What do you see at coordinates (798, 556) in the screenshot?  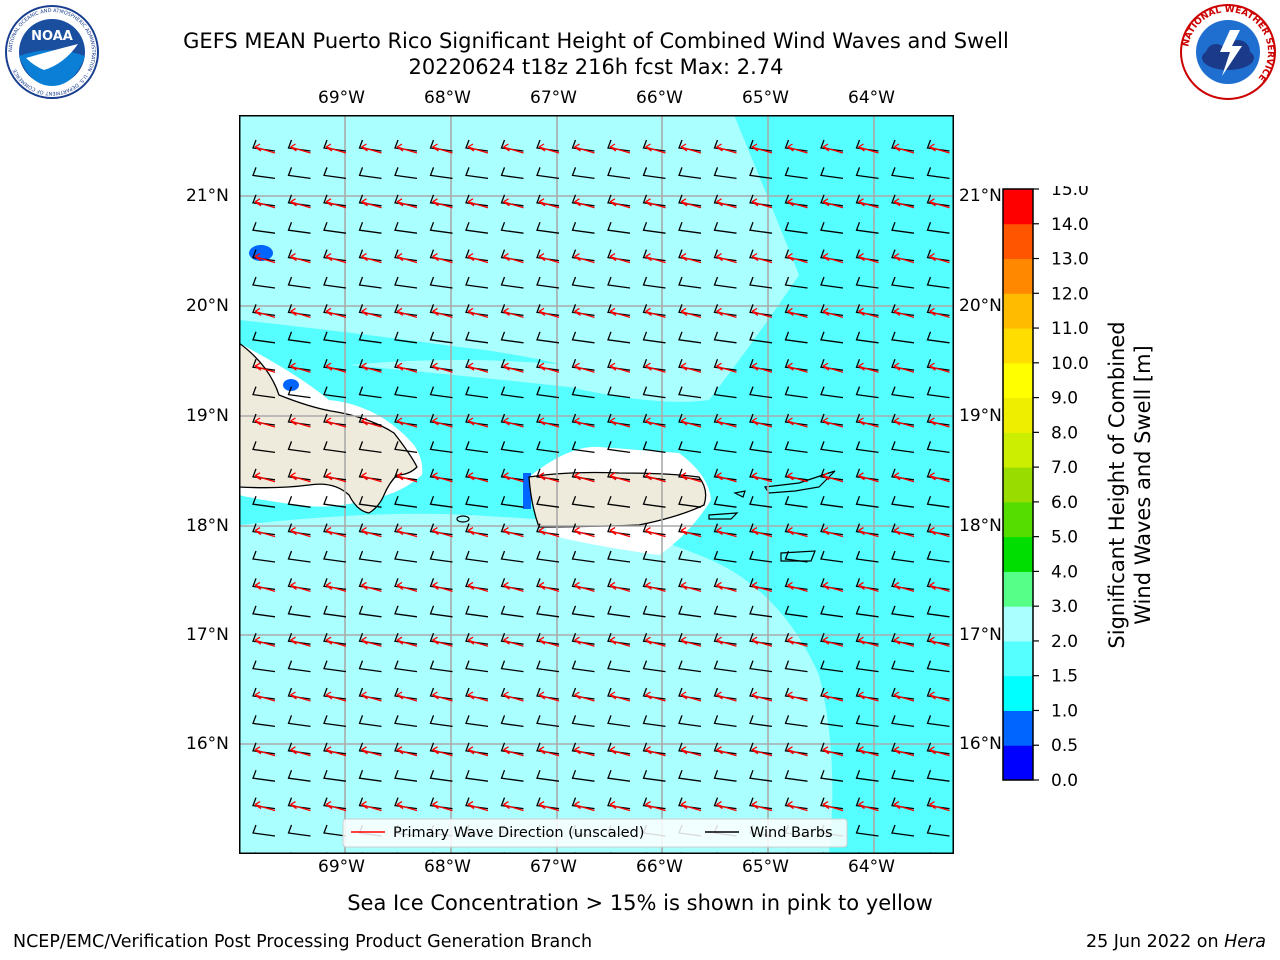 I see `island-st-croix` at bounding box center [798, 556].